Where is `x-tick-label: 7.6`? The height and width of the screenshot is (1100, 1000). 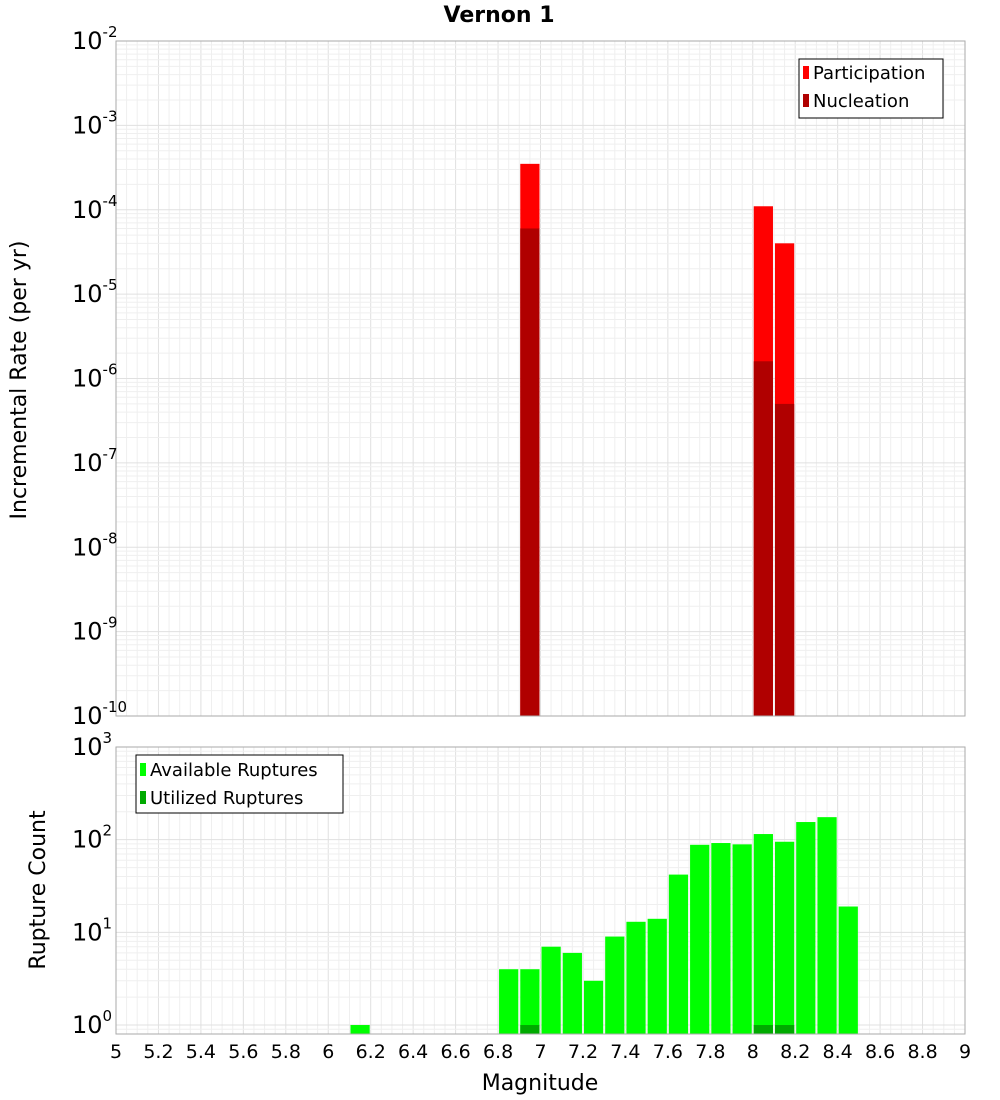 x-tick-label: 7.6 is located at coordinates (668, 1052).